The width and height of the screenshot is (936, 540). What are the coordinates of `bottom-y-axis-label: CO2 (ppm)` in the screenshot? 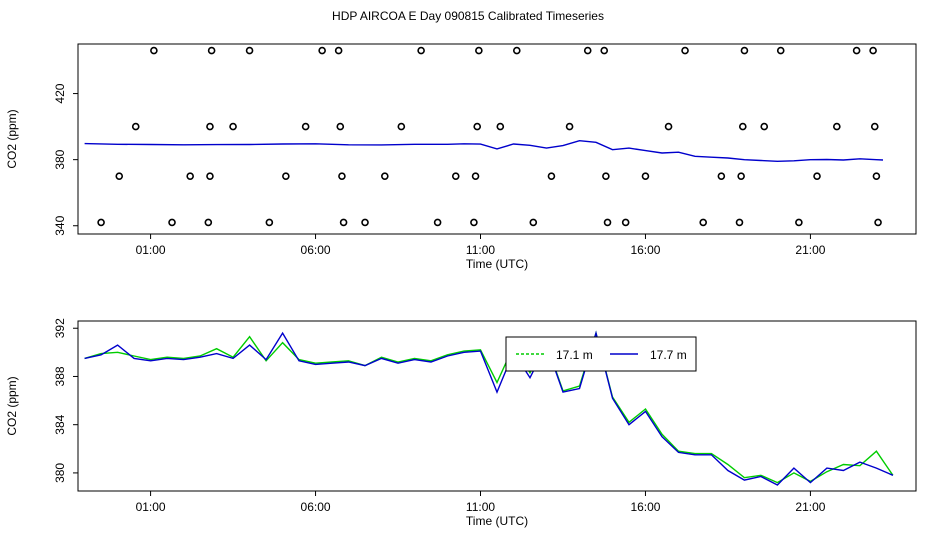 It's located at (12, 405).